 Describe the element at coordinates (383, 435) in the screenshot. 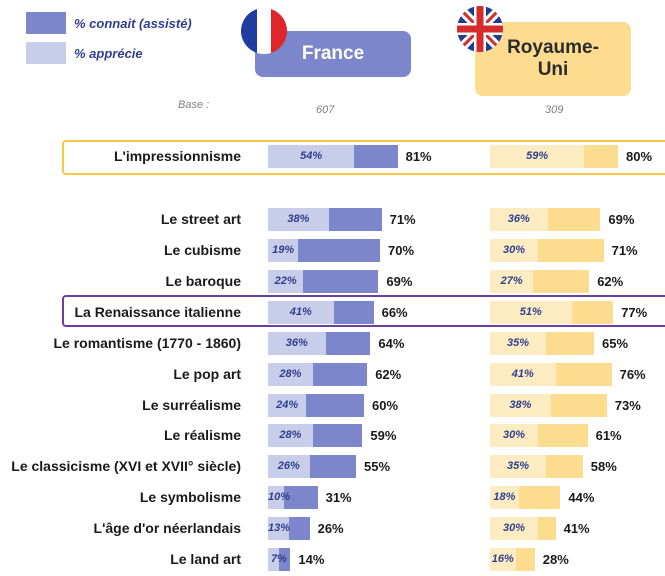

I see `france-known-label: 59%` at that location.